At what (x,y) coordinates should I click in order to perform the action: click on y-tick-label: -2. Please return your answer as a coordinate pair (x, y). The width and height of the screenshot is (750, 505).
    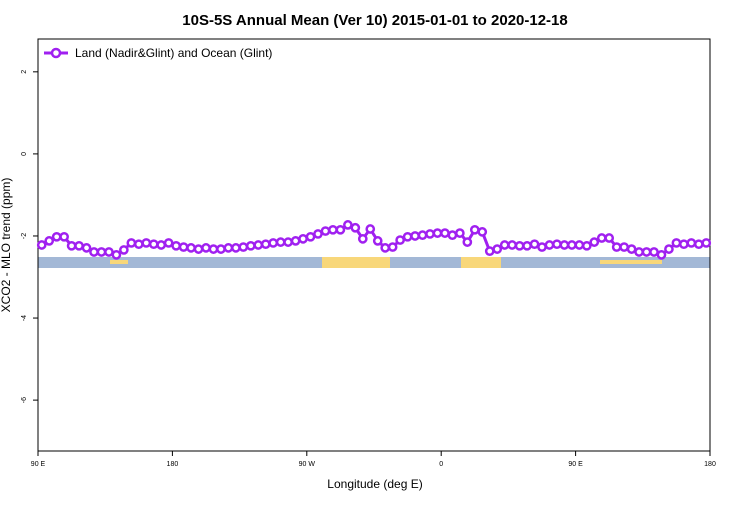
    Looking at the image, I should click on (24, 236).